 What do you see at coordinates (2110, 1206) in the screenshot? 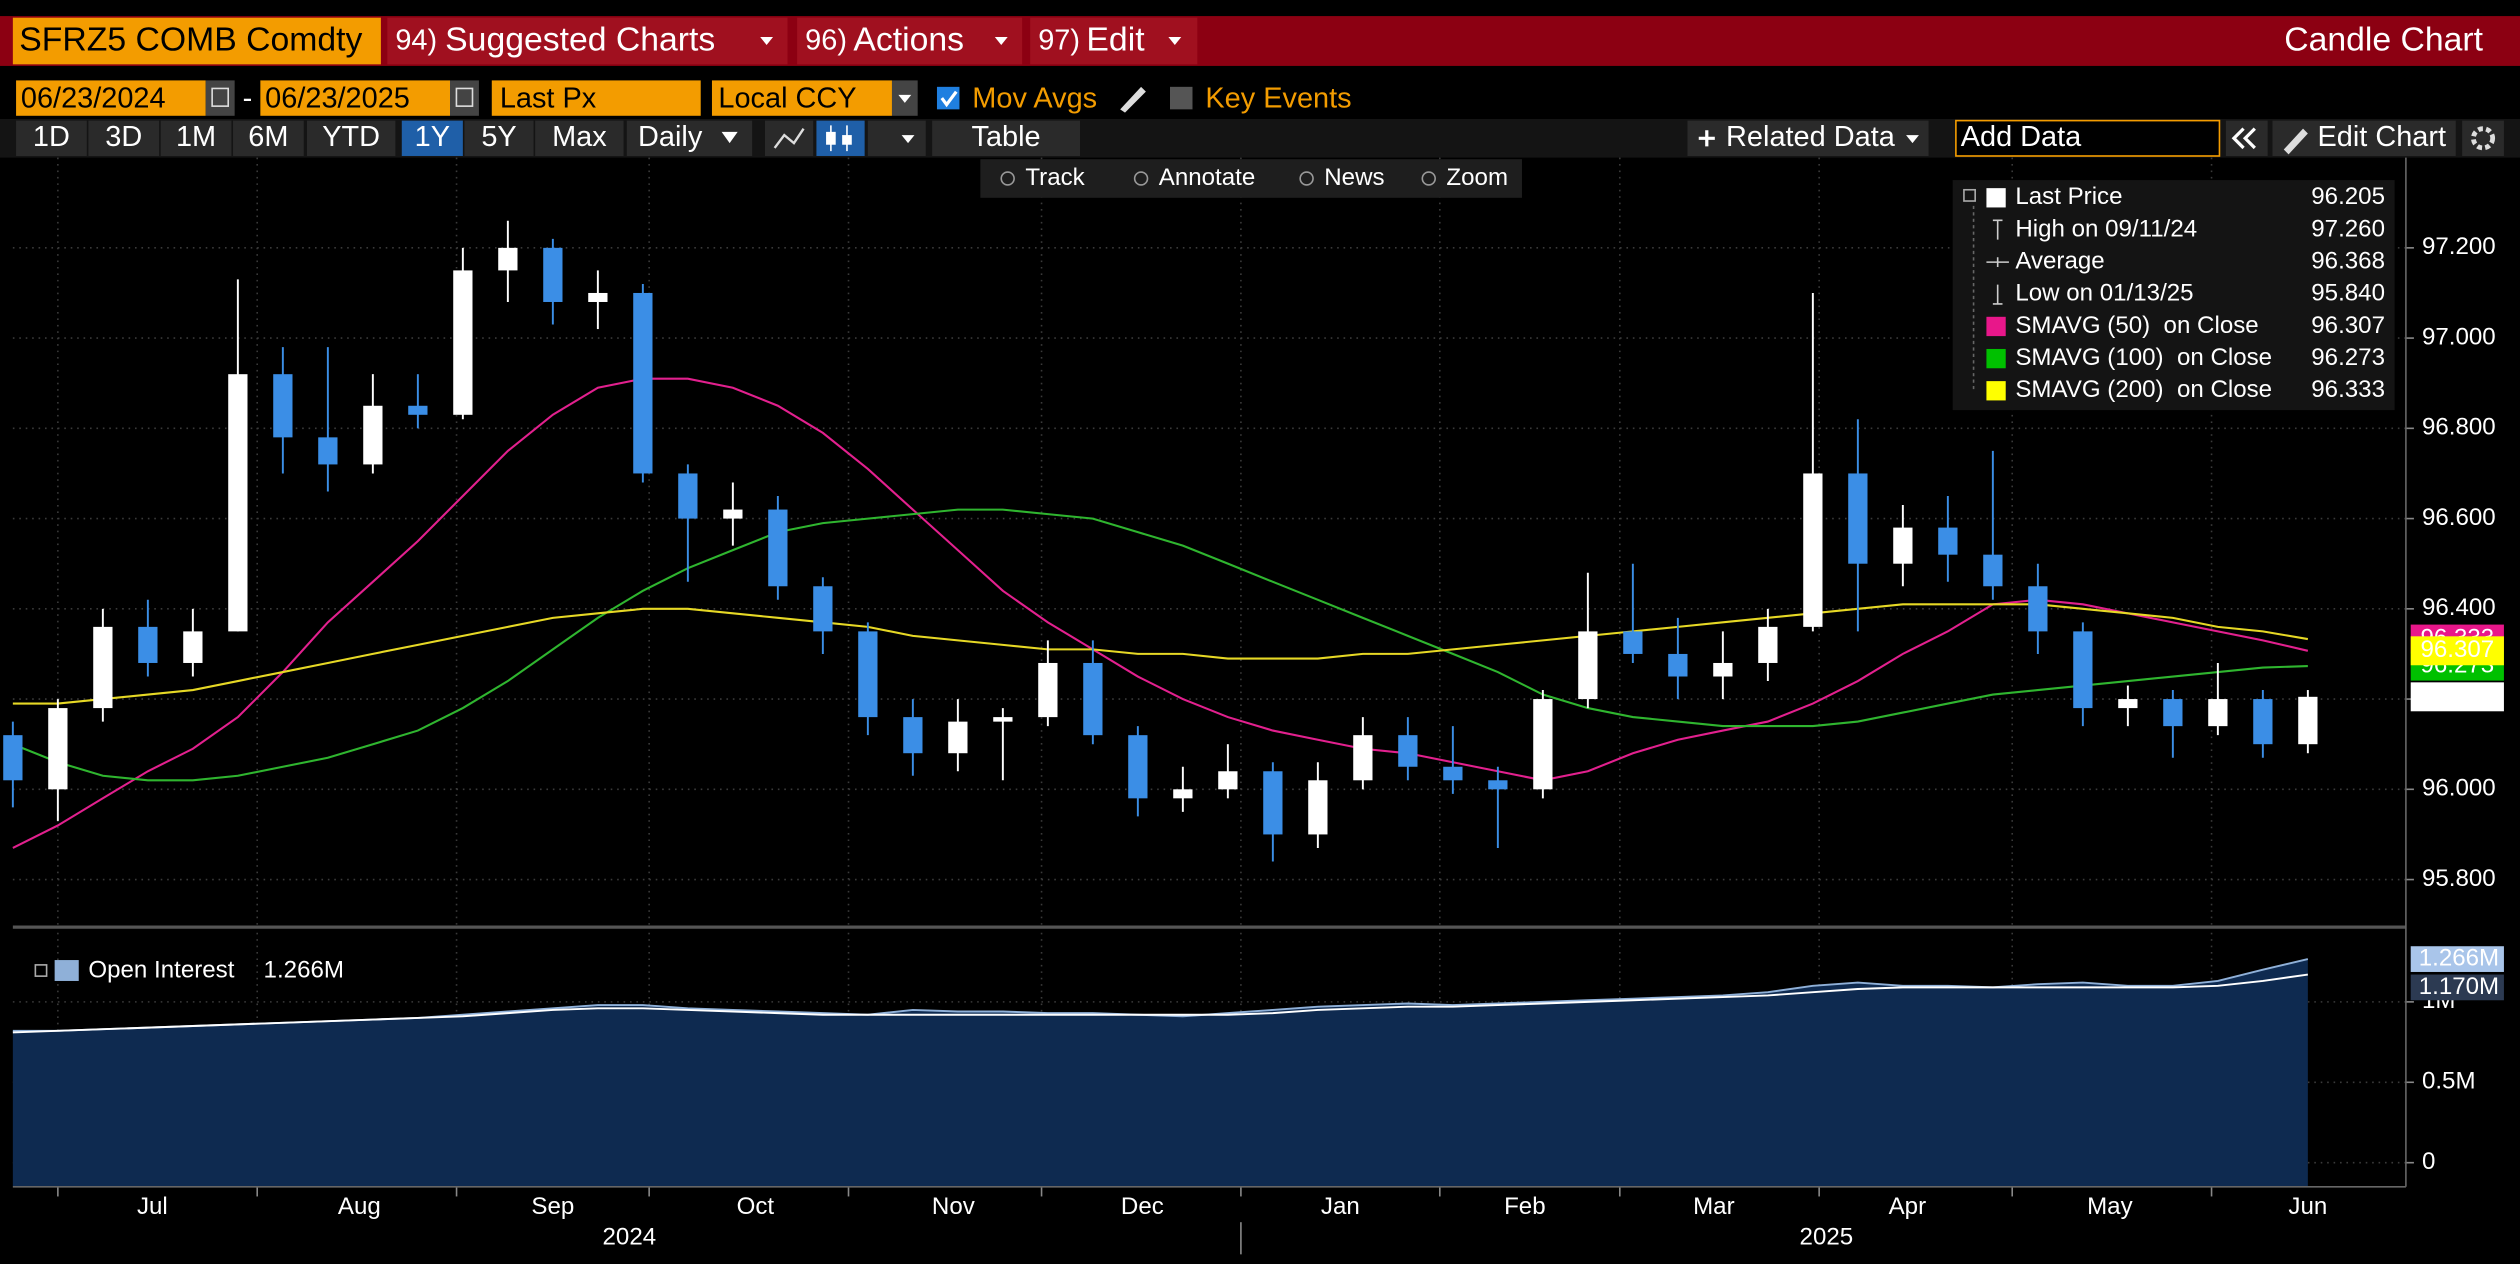
I see `x-tick-label: May` at bounding box center [2110, 1206].